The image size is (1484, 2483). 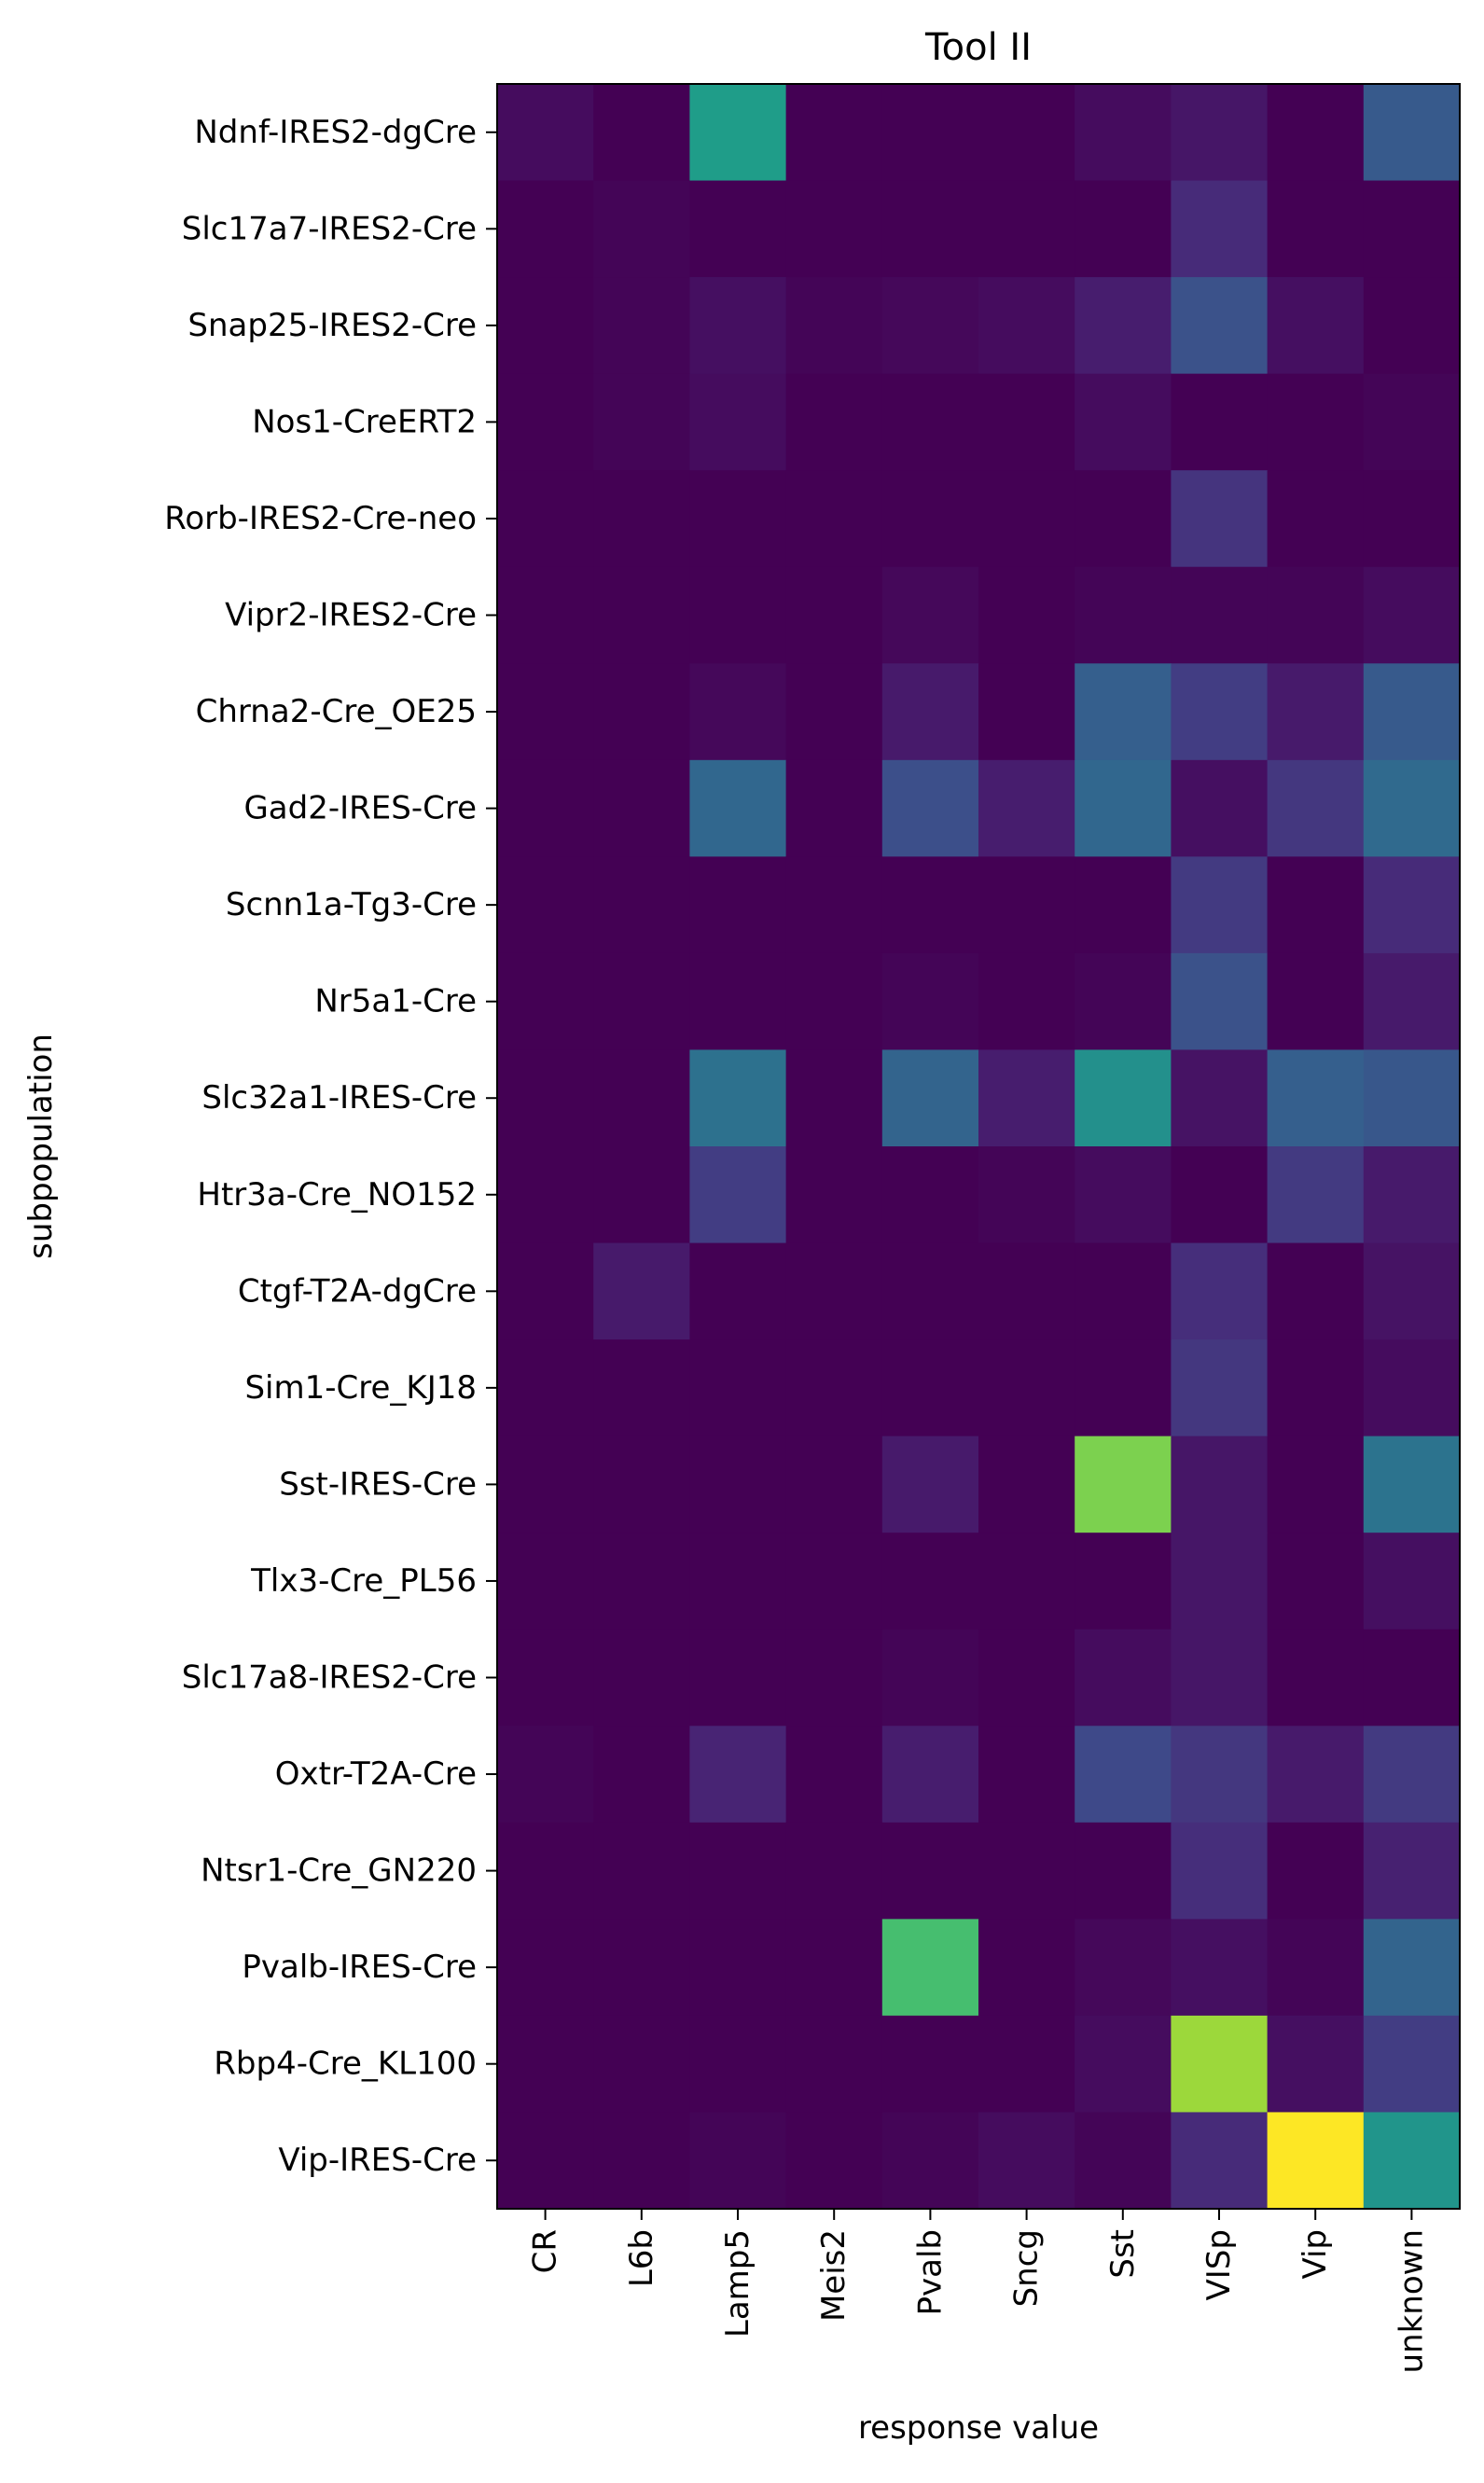 What do you see at coordinates (329, 1678) in the screenshot?
I see `y-tick-label: Slc17a8-IRES2-Cre` at bounding box center [329, 1678].